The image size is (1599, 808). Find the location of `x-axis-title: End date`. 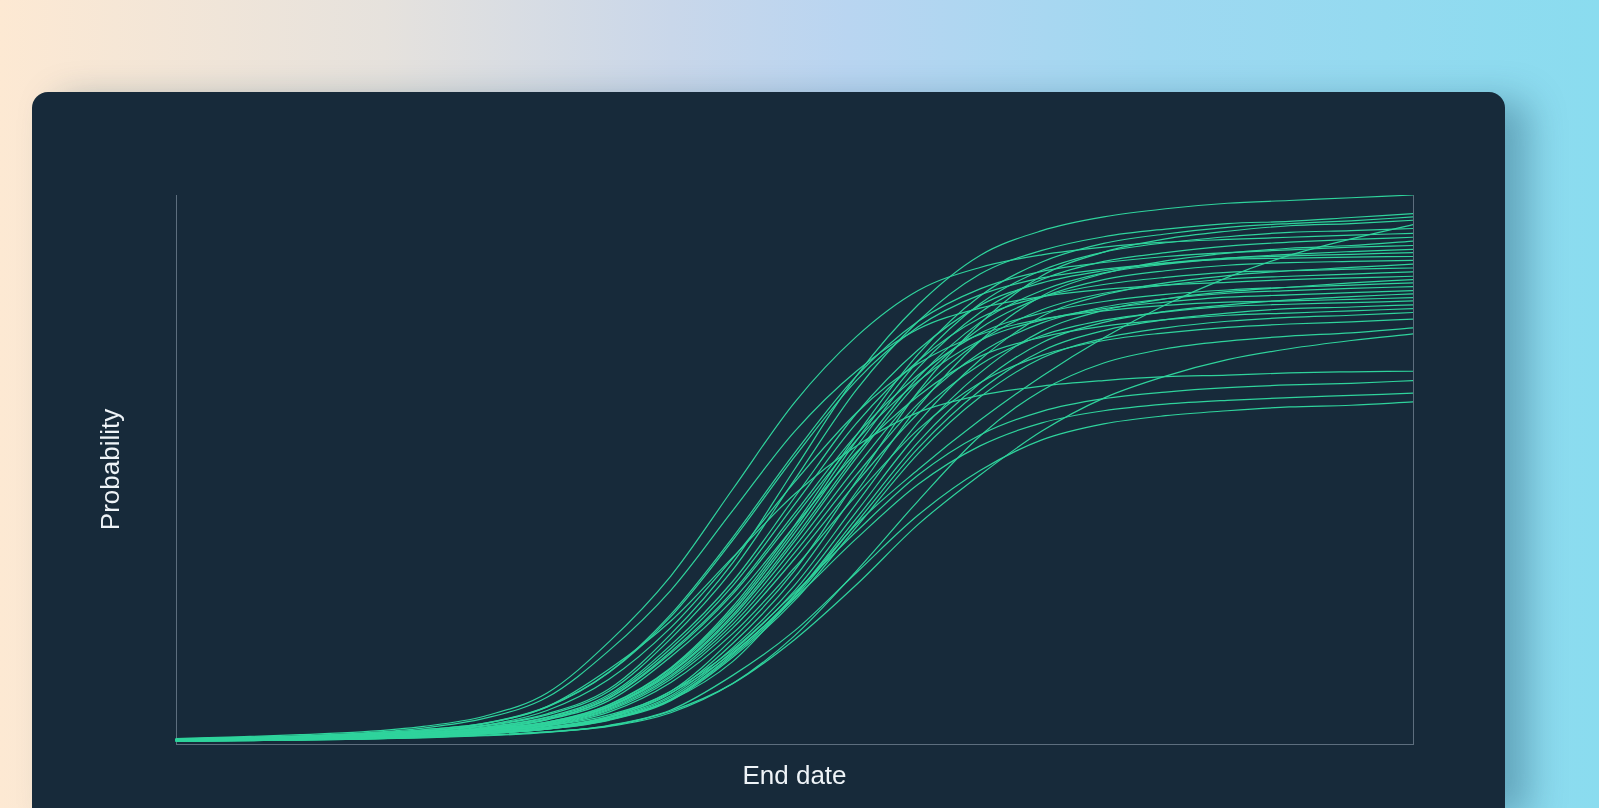

x-axis-title: End date is located at coordinates (794, 774).